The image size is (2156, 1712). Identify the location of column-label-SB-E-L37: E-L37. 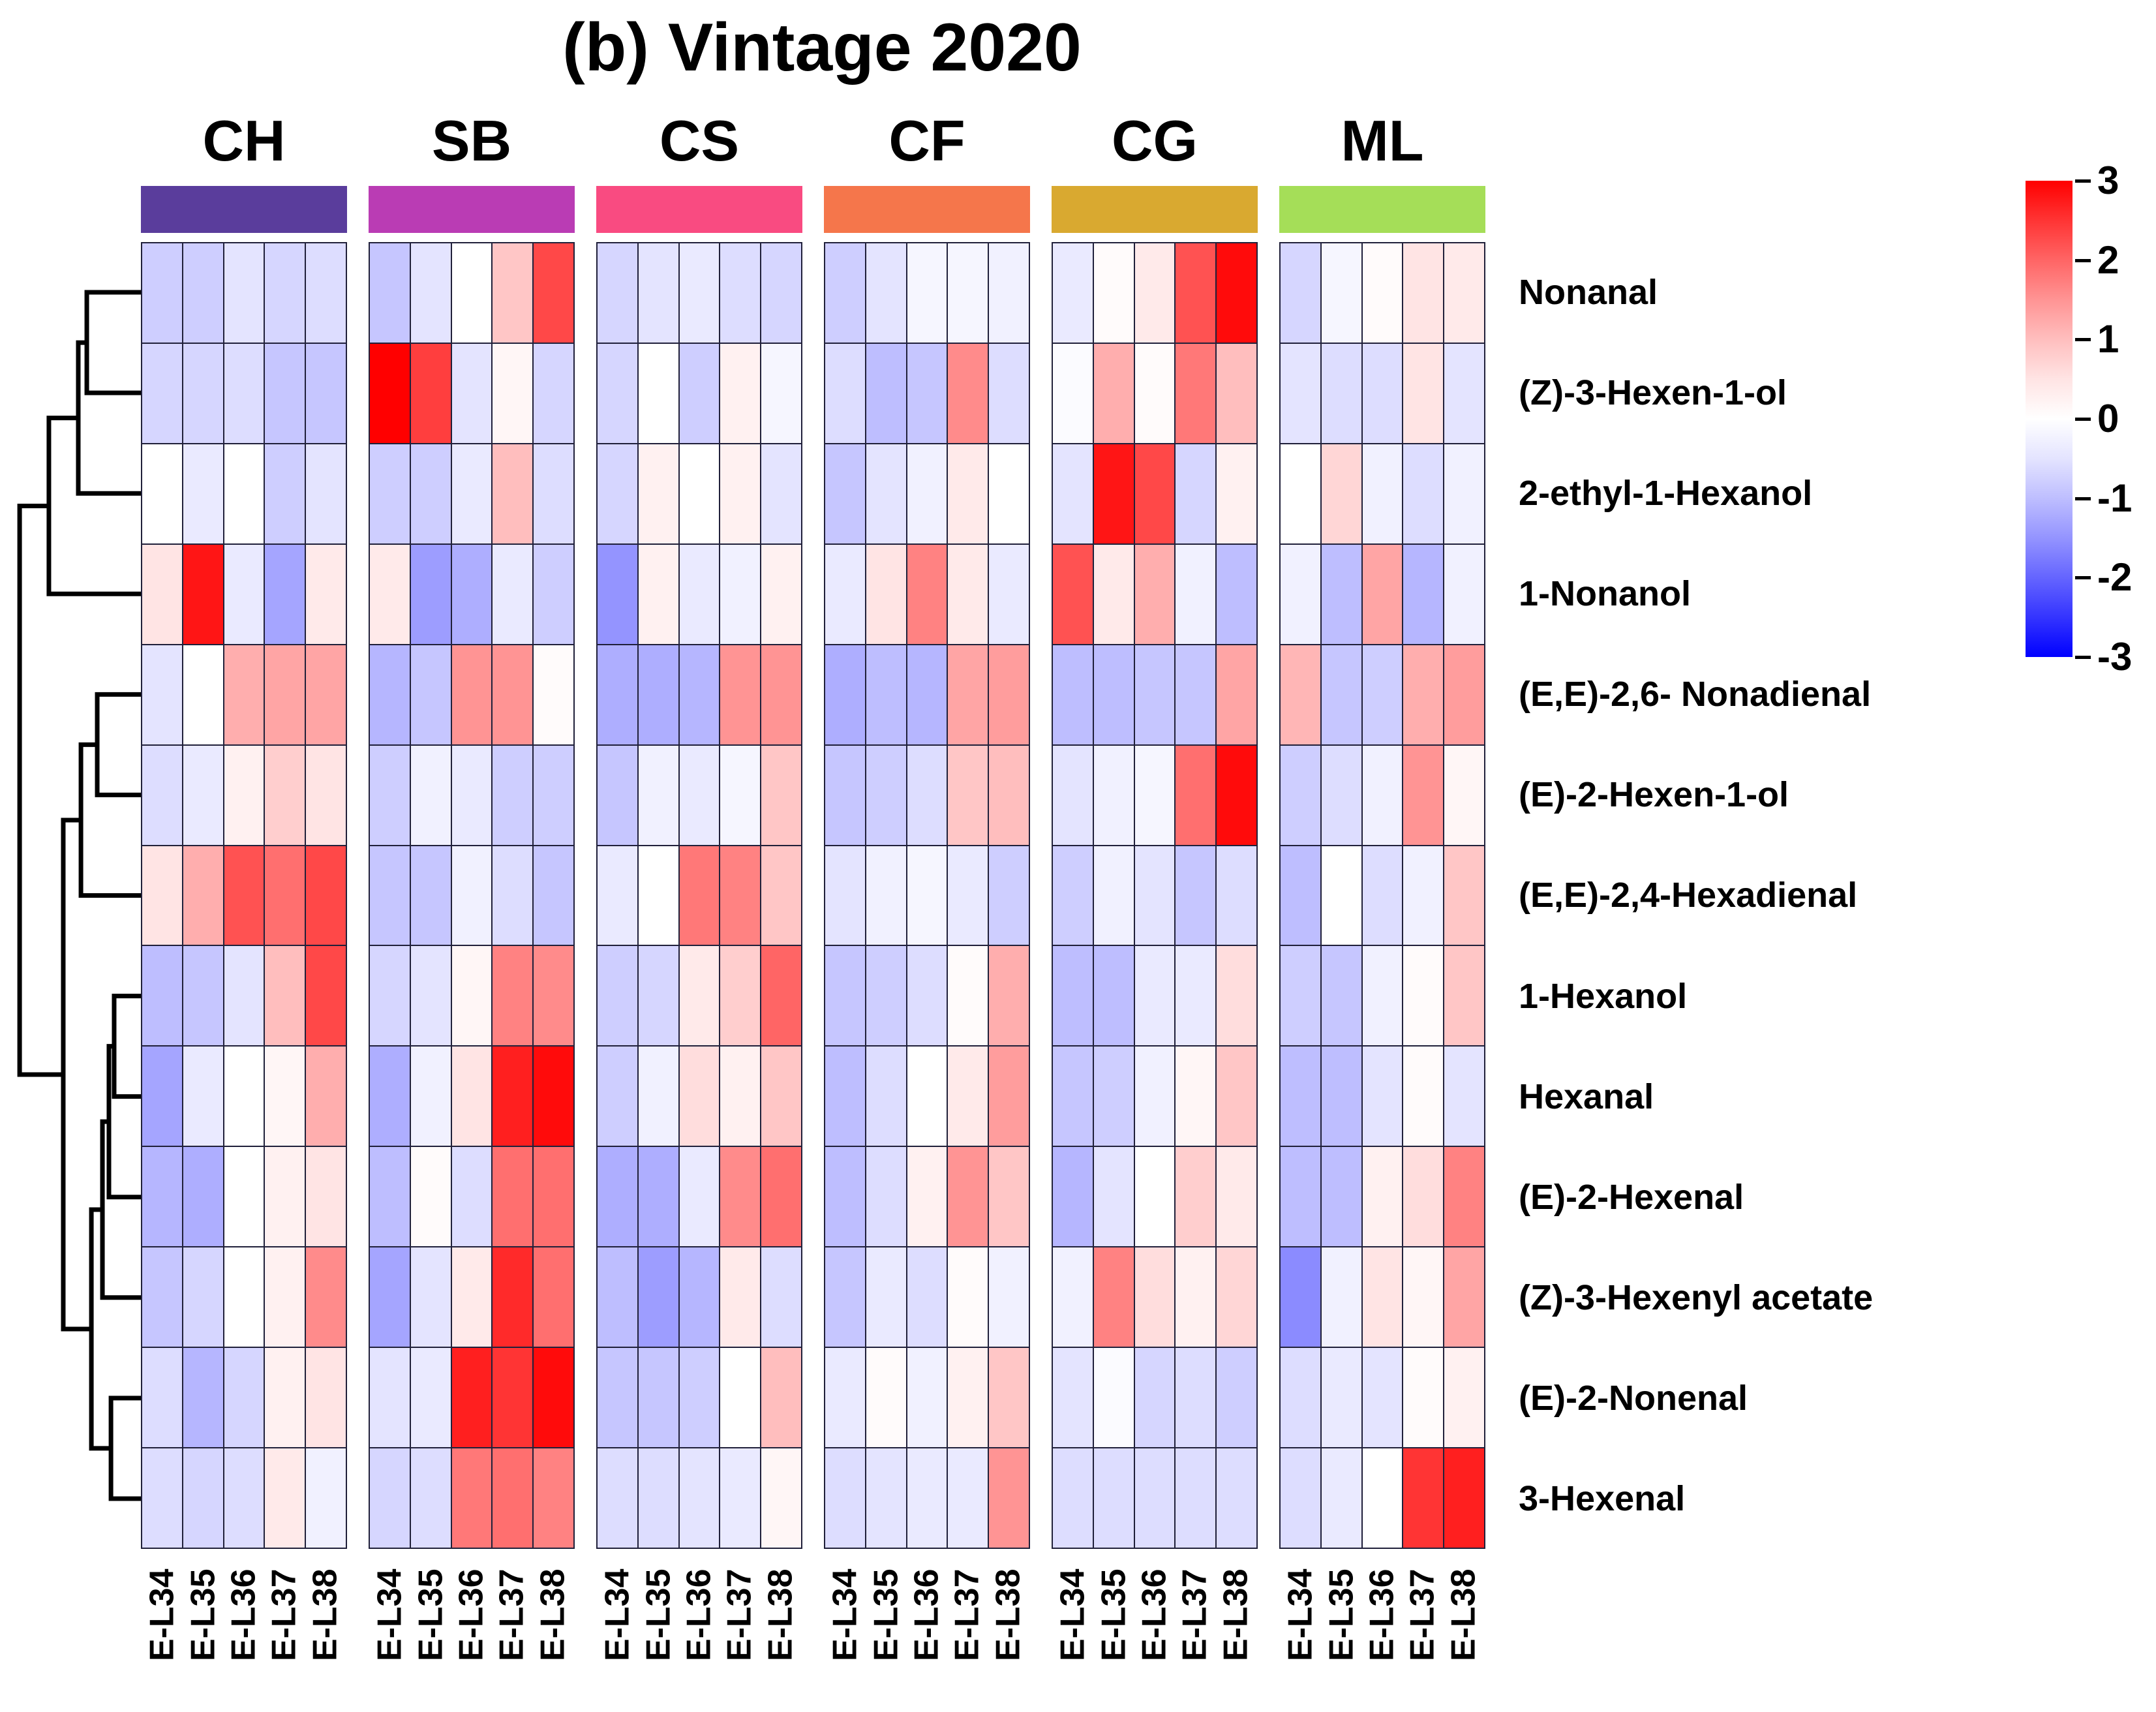
(512, 1615).